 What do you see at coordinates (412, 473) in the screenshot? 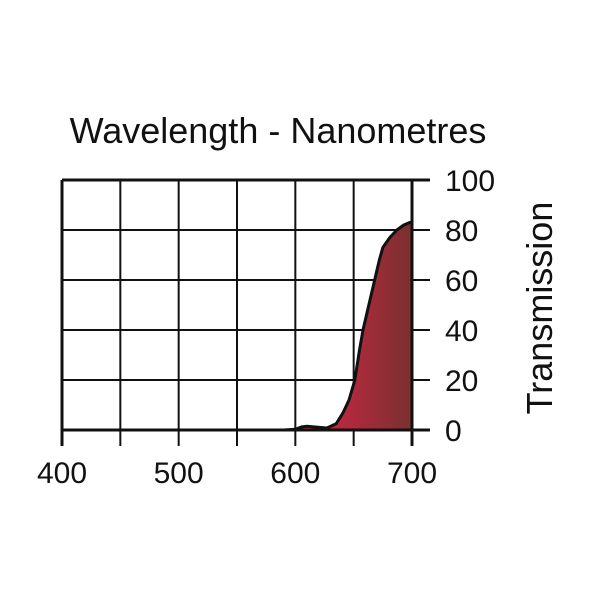
I see `x-tick-label: 700` at bounding box center [412, 473].